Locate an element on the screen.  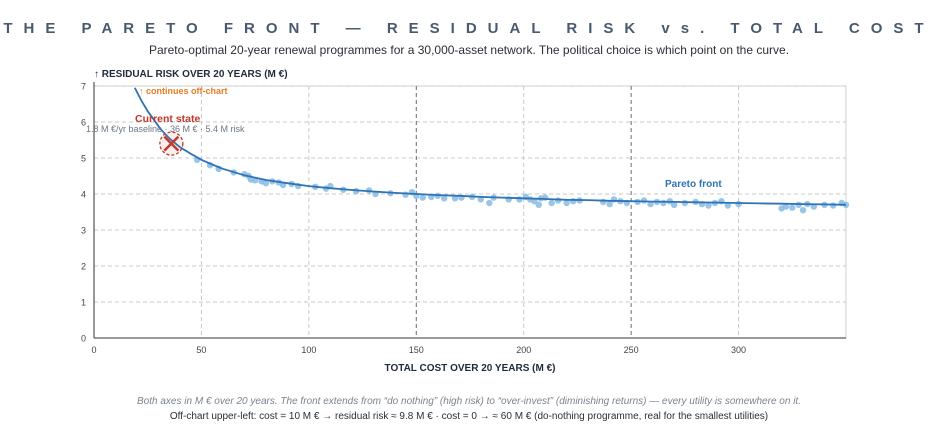
x-tick-label: 300 is located at coordinates (738, 350).